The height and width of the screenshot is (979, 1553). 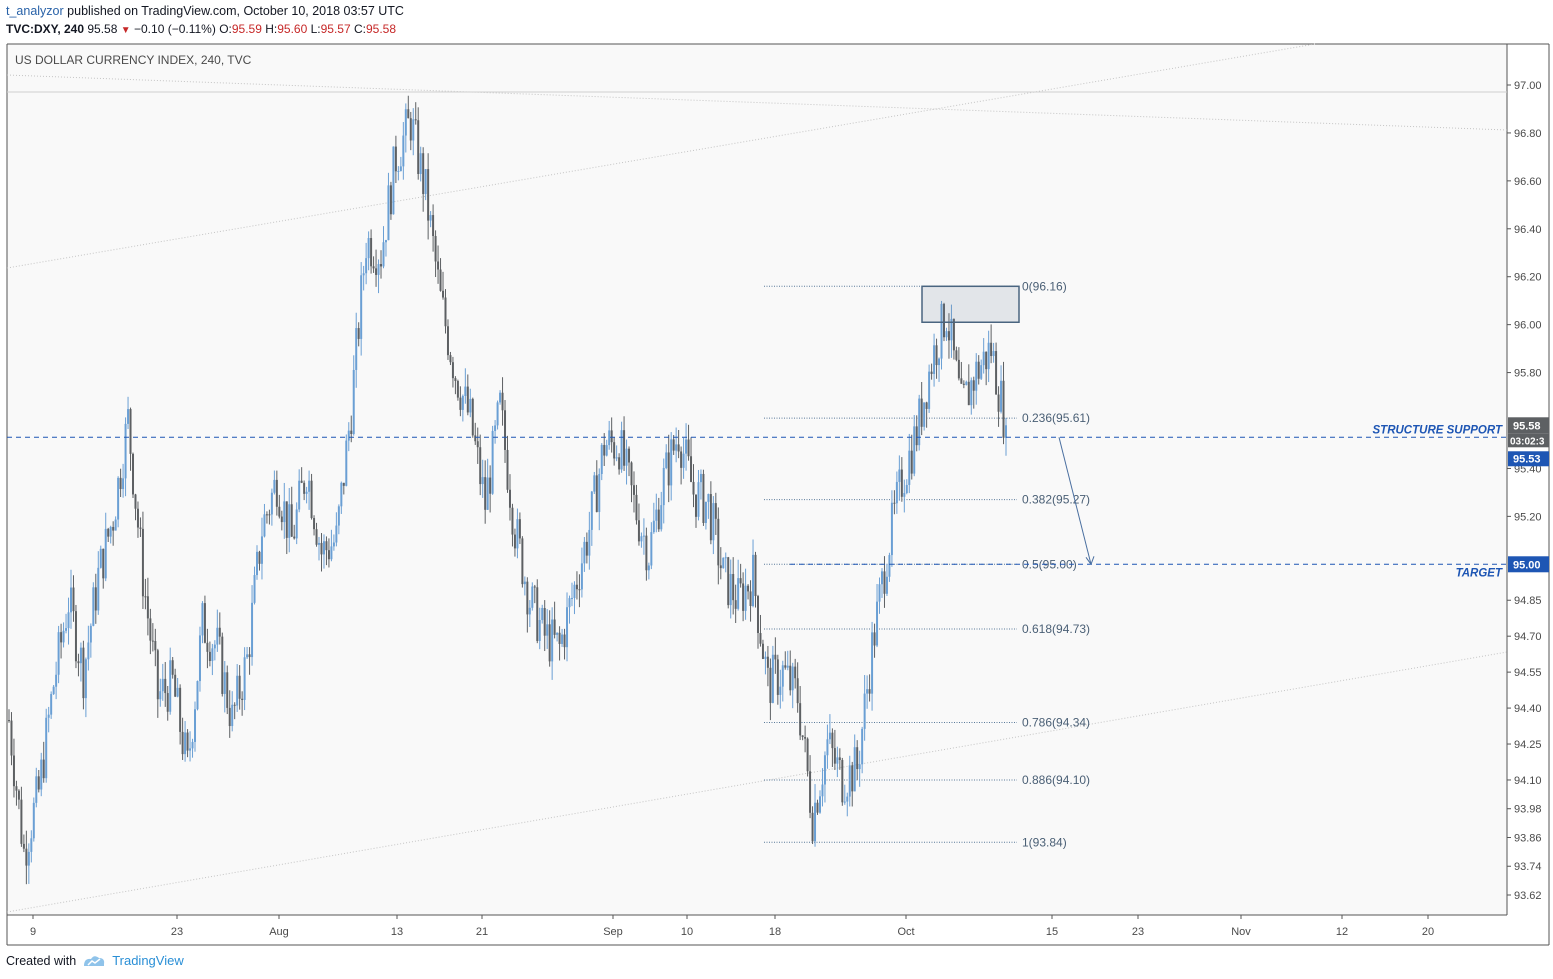 What do you see at coordinates (1528, 374) in the screenshot?
I see `y-tick-label: 95.80` at bounding box center [1528, 374].